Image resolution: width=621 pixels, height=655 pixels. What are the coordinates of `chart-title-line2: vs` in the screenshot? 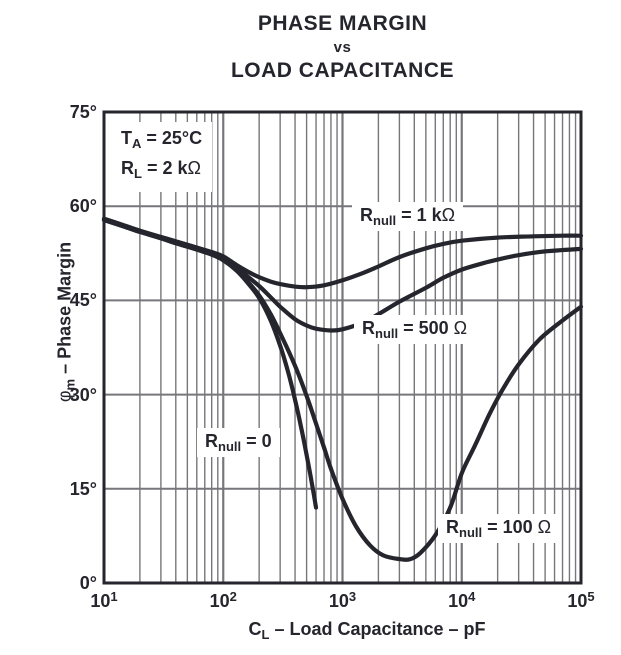 It's located at (342, 47).